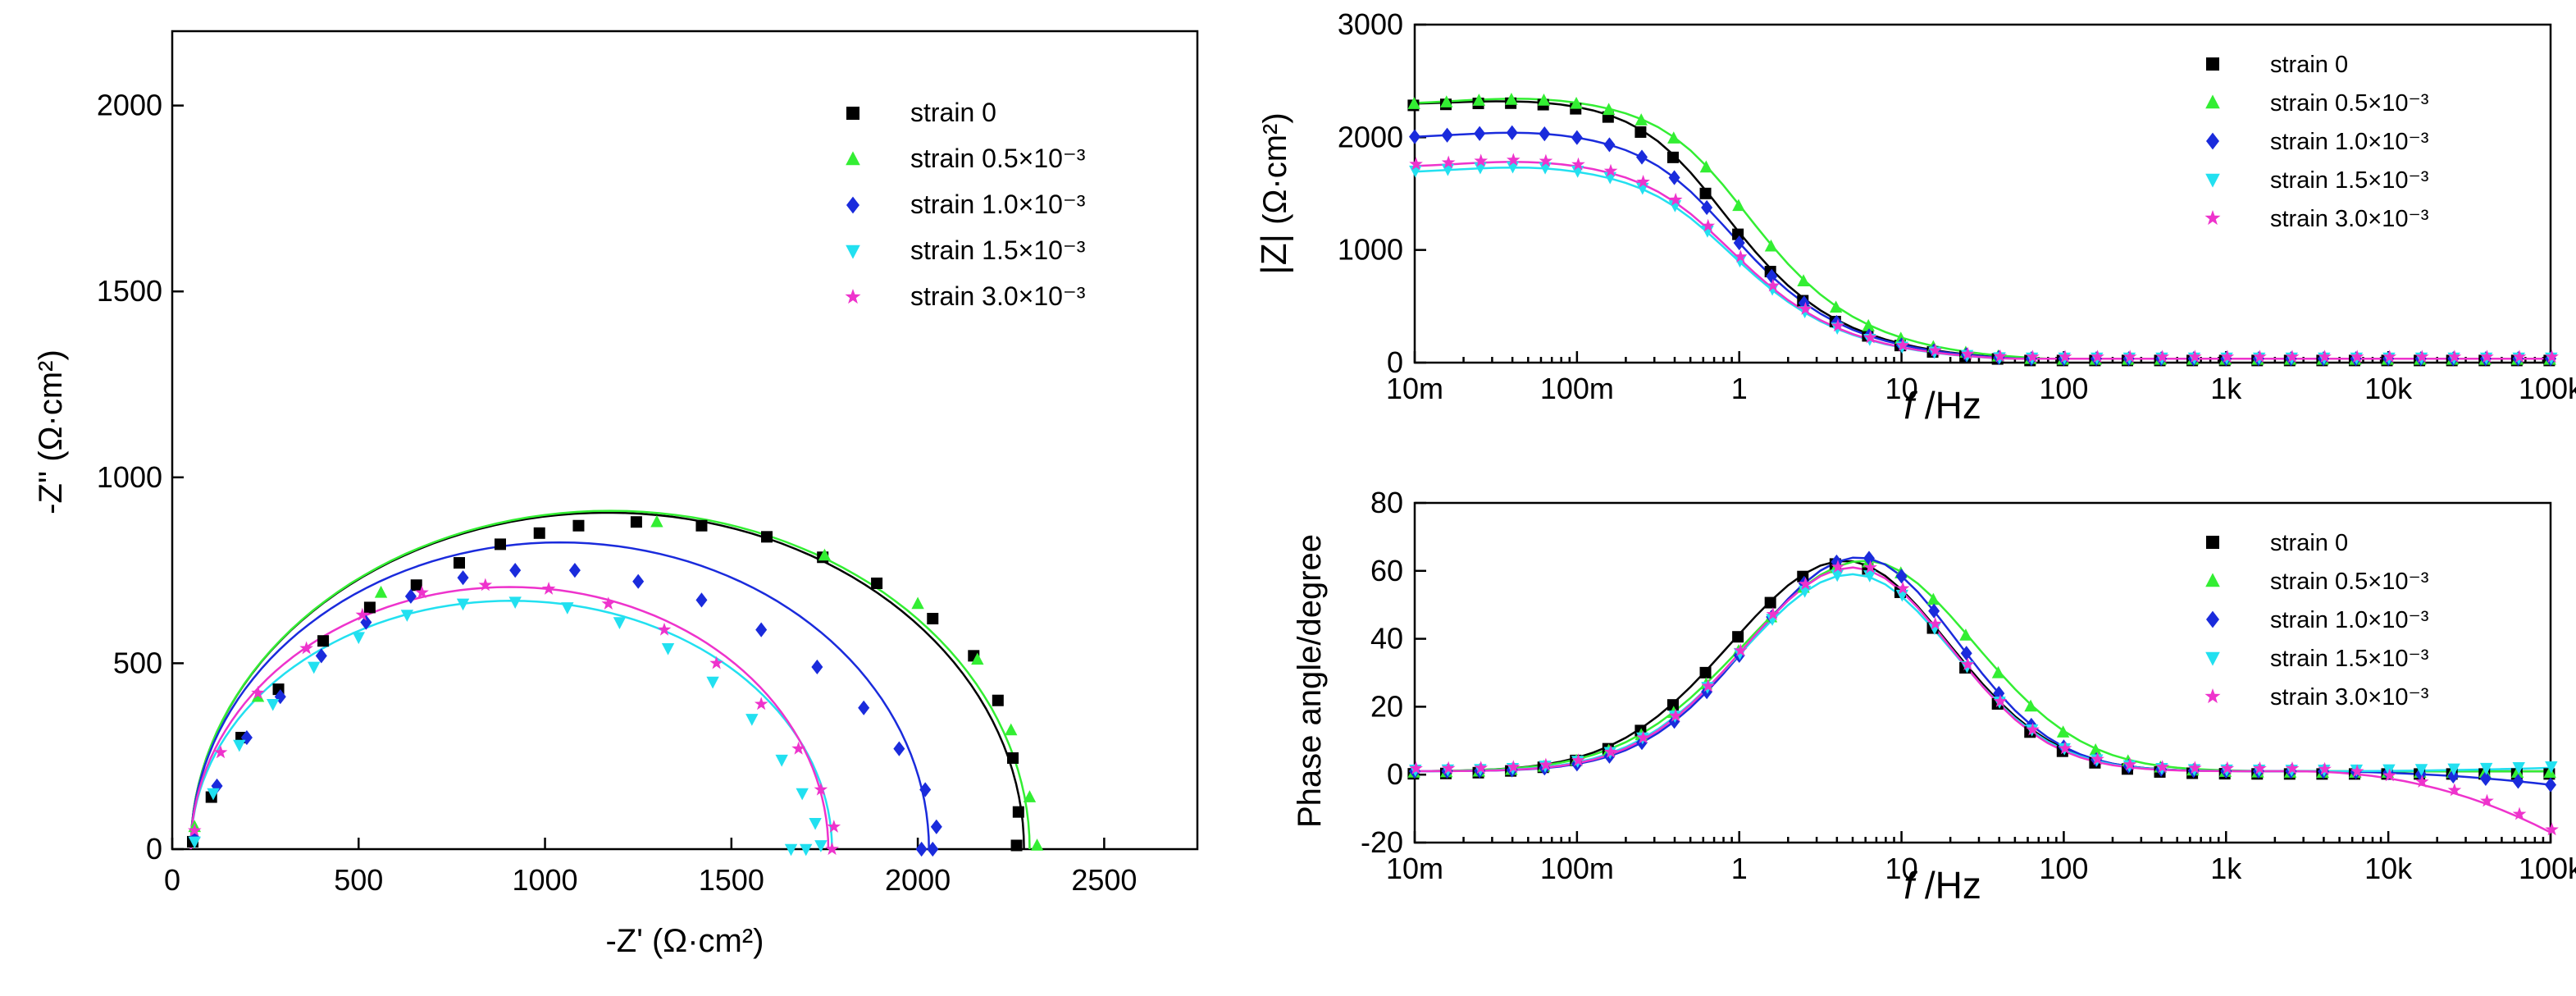  What do you see at coordinates (1910, 885) in the screenshot?
I see `x-axis-label-f: f` at bounding box center [1910, 885].